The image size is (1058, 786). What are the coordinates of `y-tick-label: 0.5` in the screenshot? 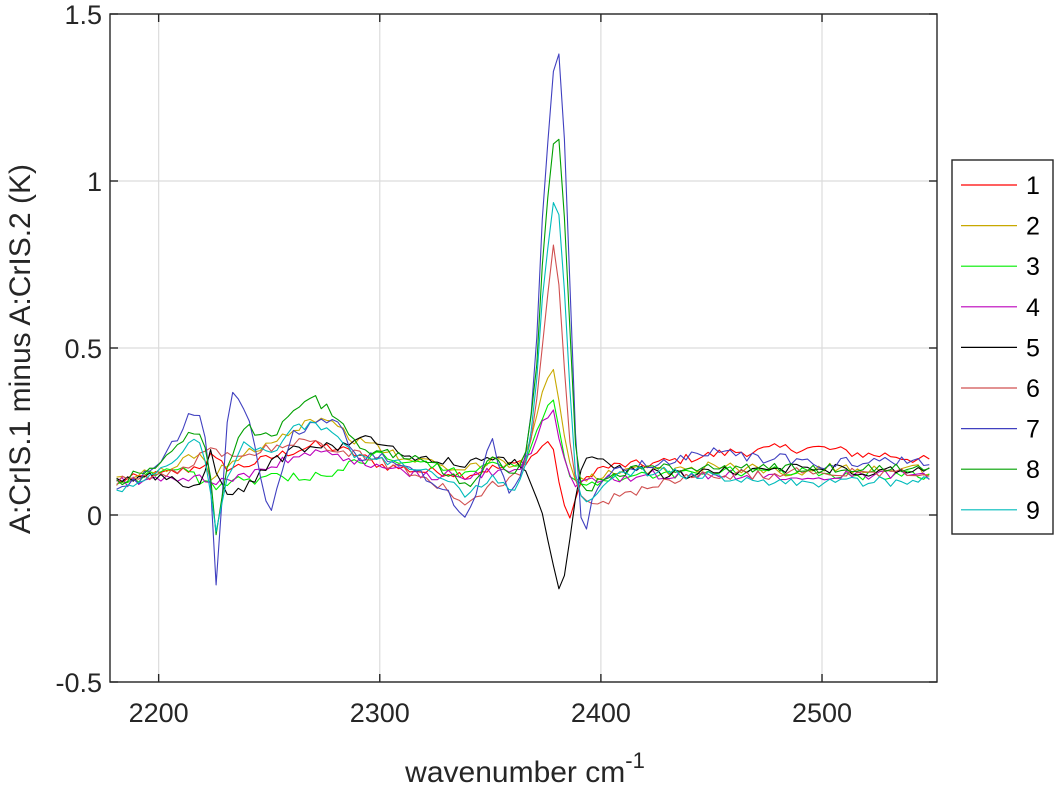 It's located at (83, 349).